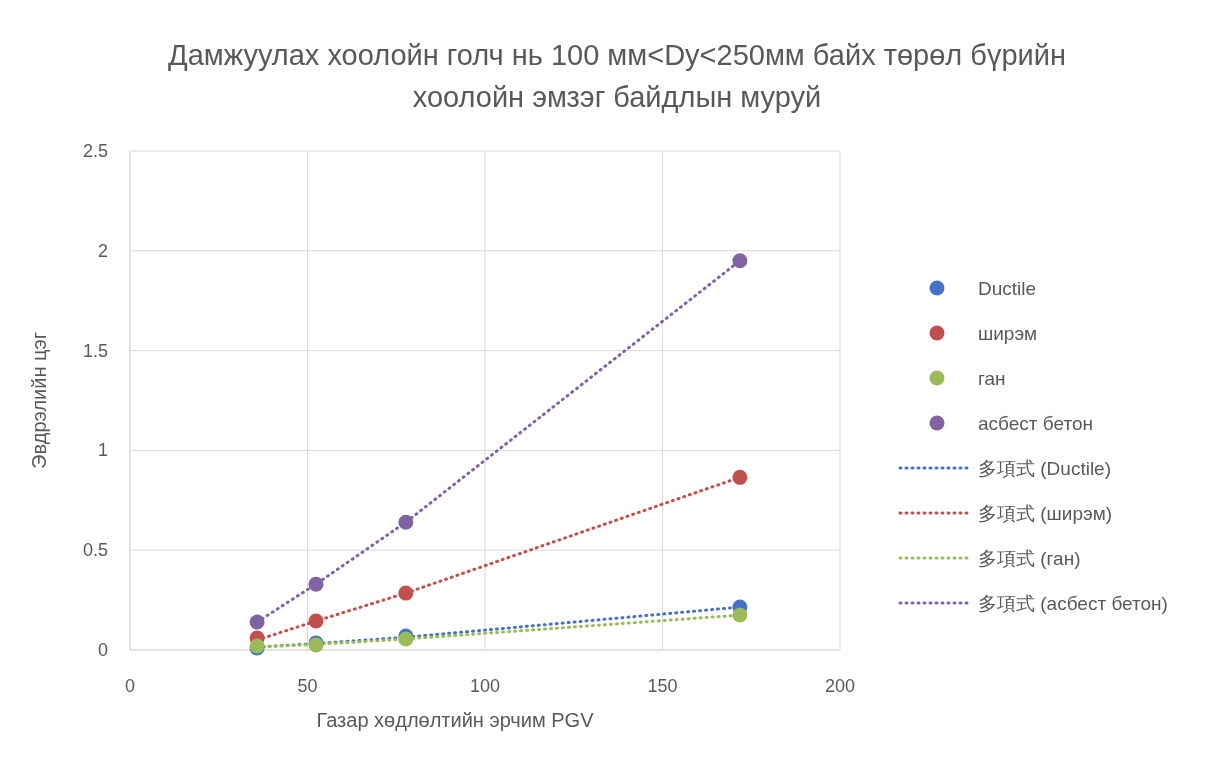 The height and width of the screenshot is (765, 1221). I want to click on y-tick-label: 0.5, so click(95, 550).